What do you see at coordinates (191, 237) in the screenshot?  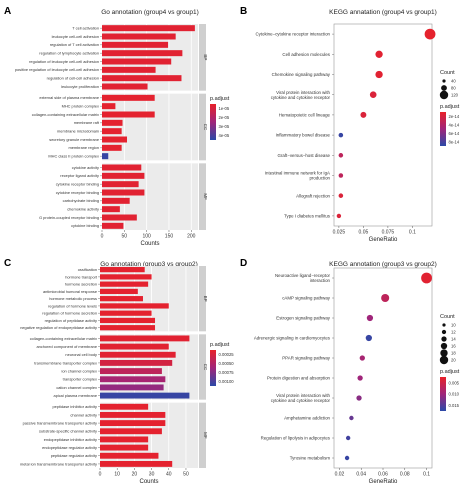 I see `x-tick-label: 200` at bounding box center [191, 237].